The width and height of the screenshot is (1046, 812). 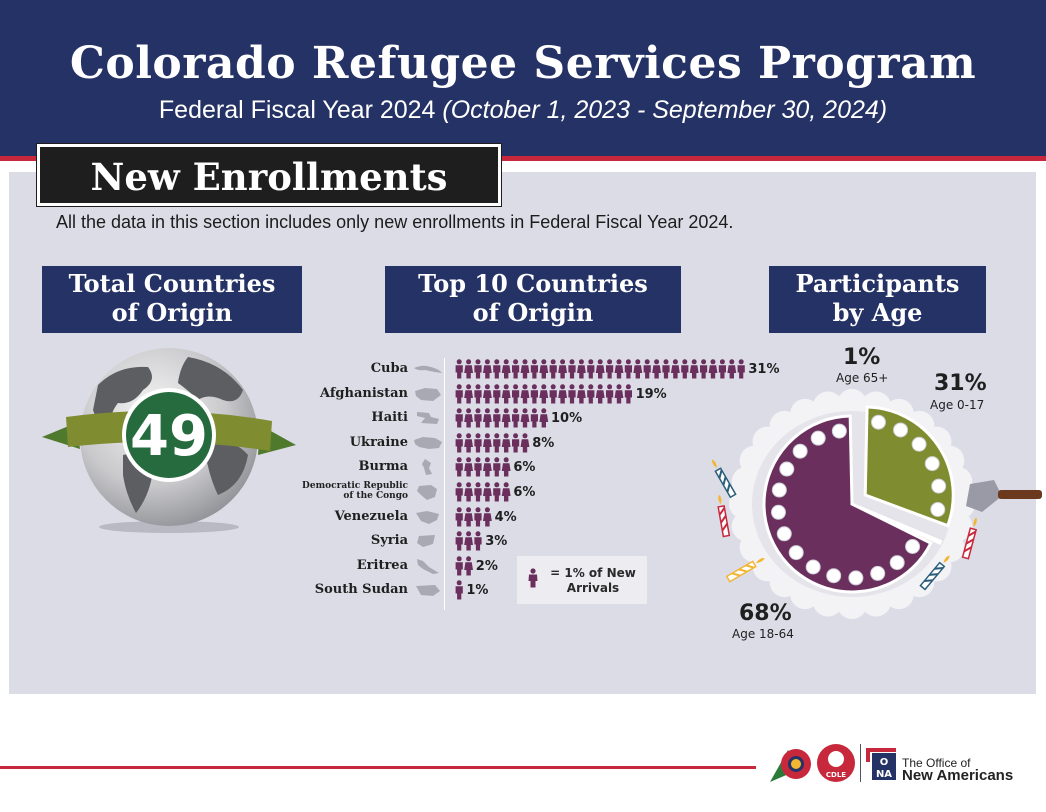 What do you see at coordinates (363, 393) in the screenshot?
I see `category-label: Afghanistan` at bounding box center [363, 393].